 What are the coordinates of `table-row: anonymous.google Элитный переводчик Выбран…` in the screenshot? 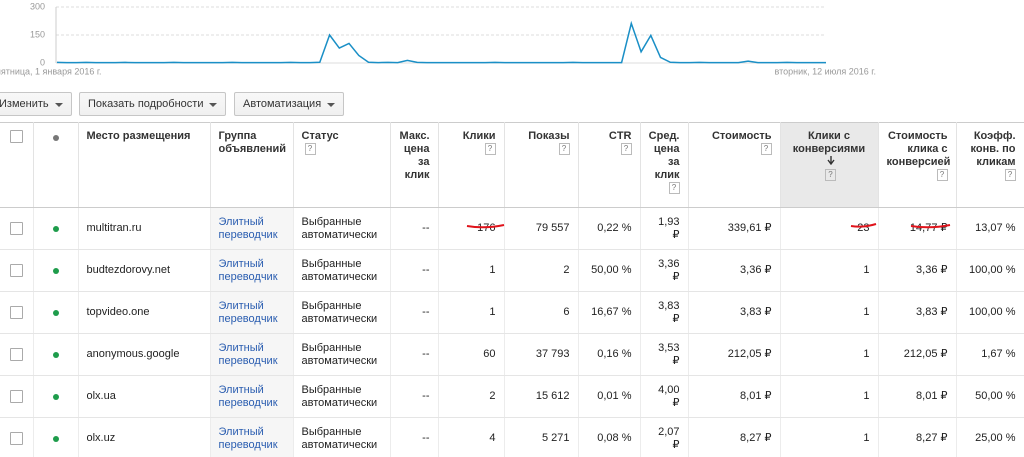 It's located at (512, 354).